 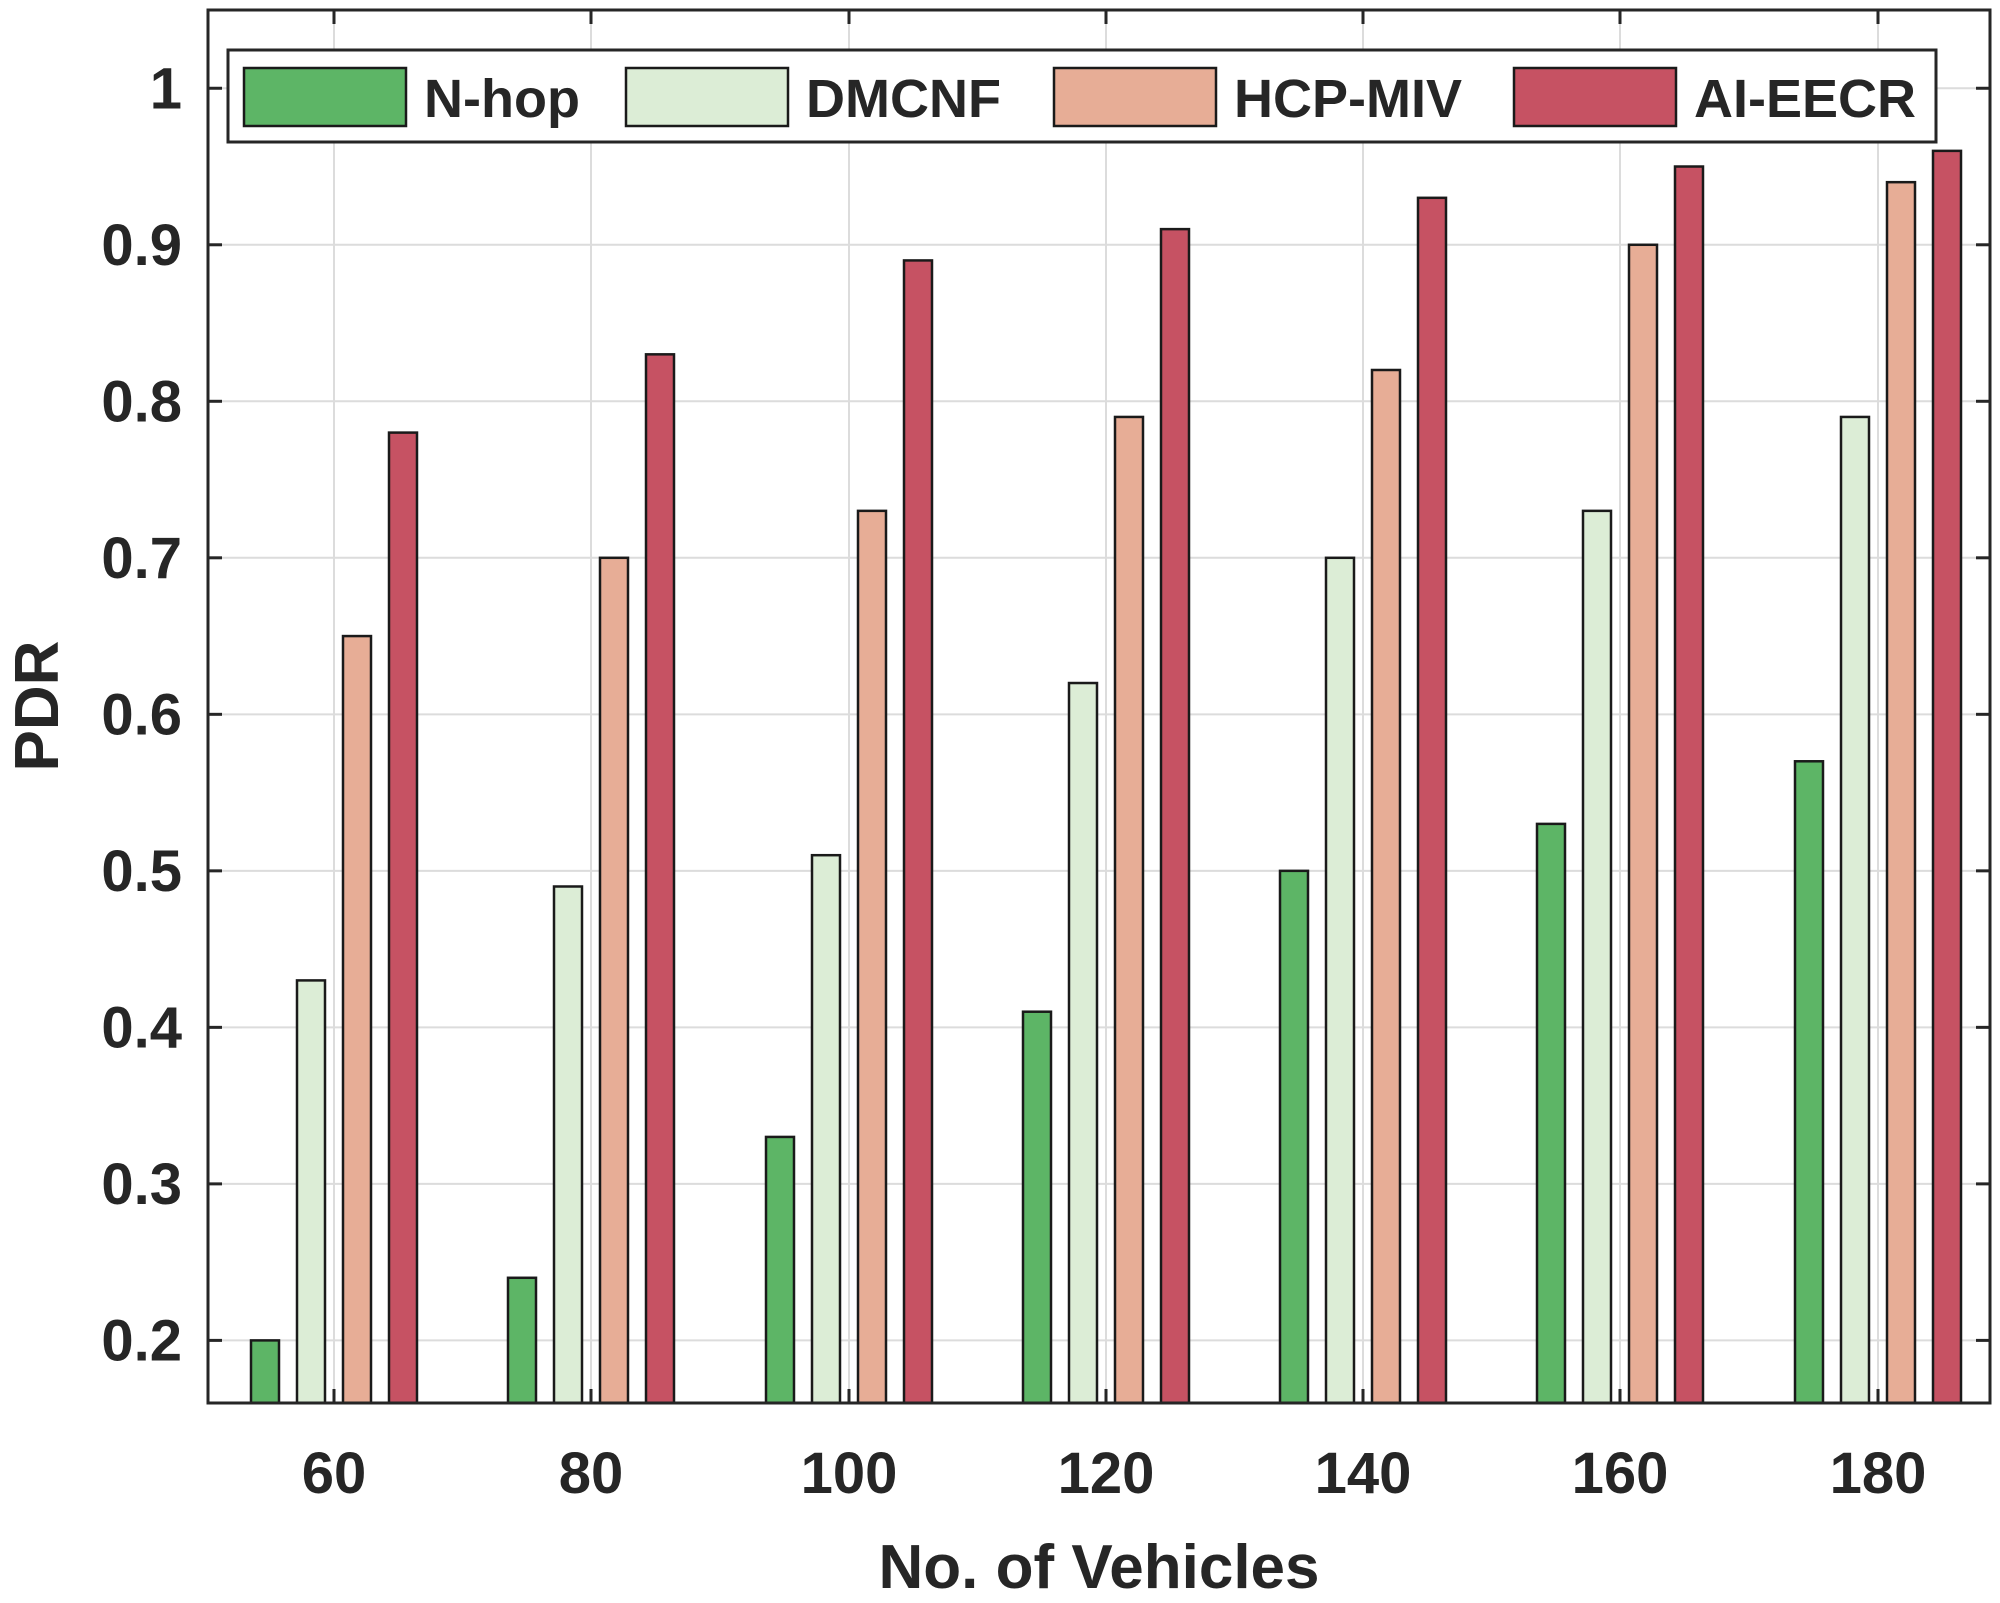 I want to click on legend-swatch-n-hop, so click(x=325, y=97).